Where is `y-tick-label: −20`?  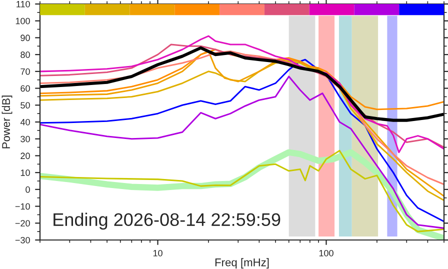 y-tick-label: −20 is located at coordinates (22, 223).